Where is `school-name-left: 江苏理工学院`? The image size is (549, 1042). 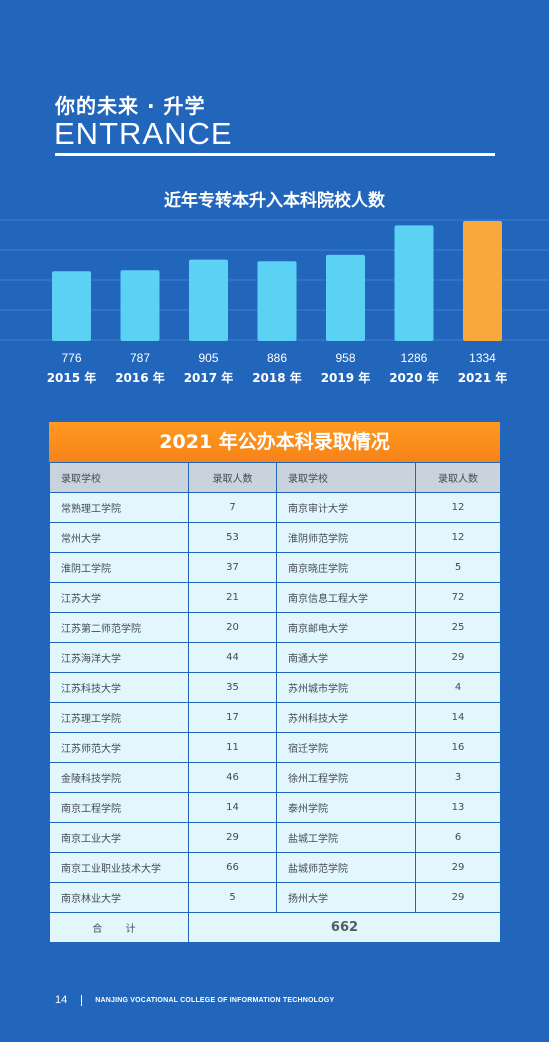
school-name-left: 江苏理工学院 is located at coordinates (119, 717).